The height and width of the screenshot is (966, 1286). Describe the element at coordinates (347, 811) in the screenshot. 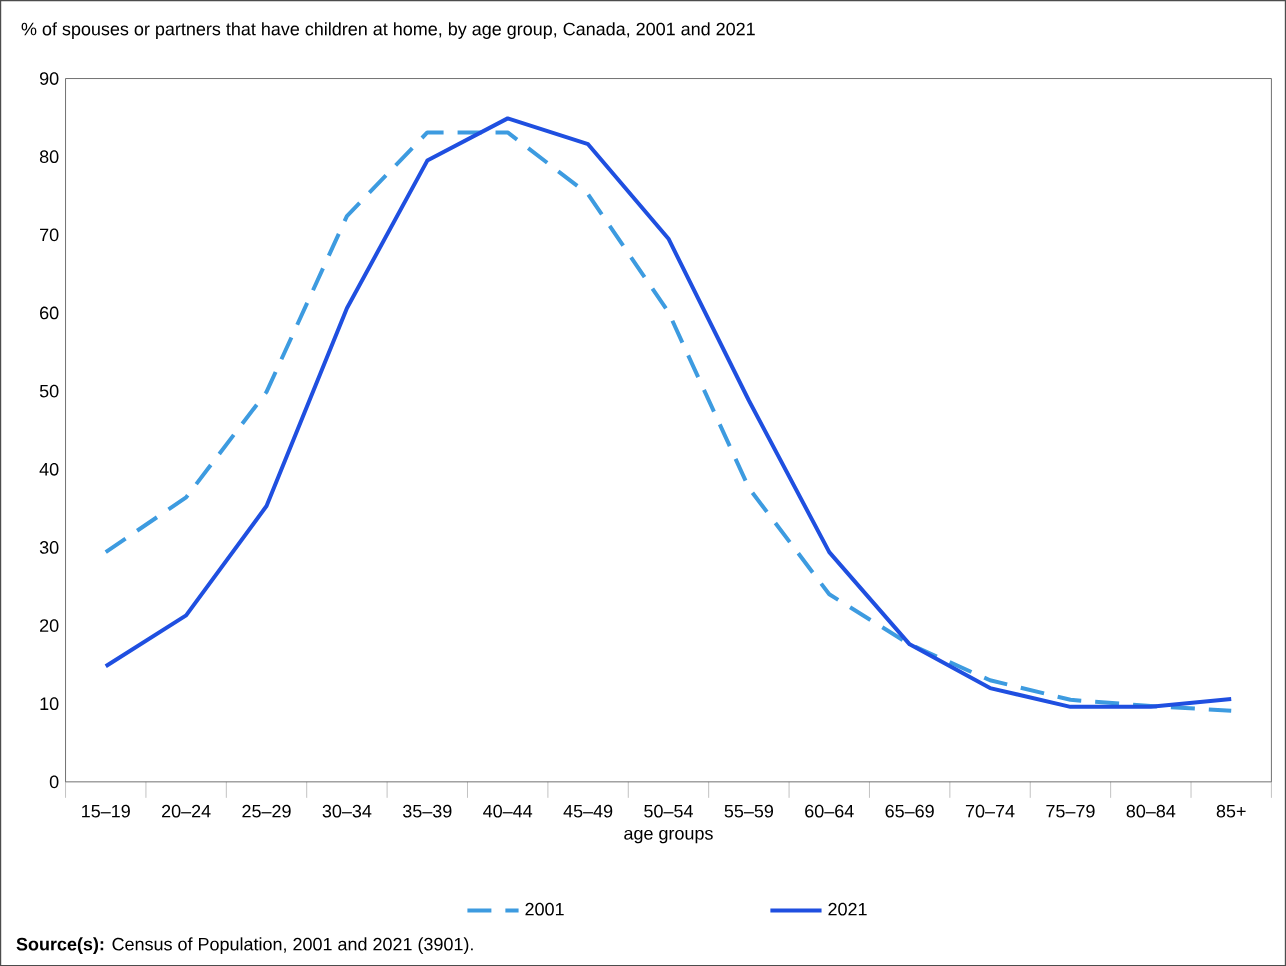

I see `x-tick-label: 30–34` at that location.